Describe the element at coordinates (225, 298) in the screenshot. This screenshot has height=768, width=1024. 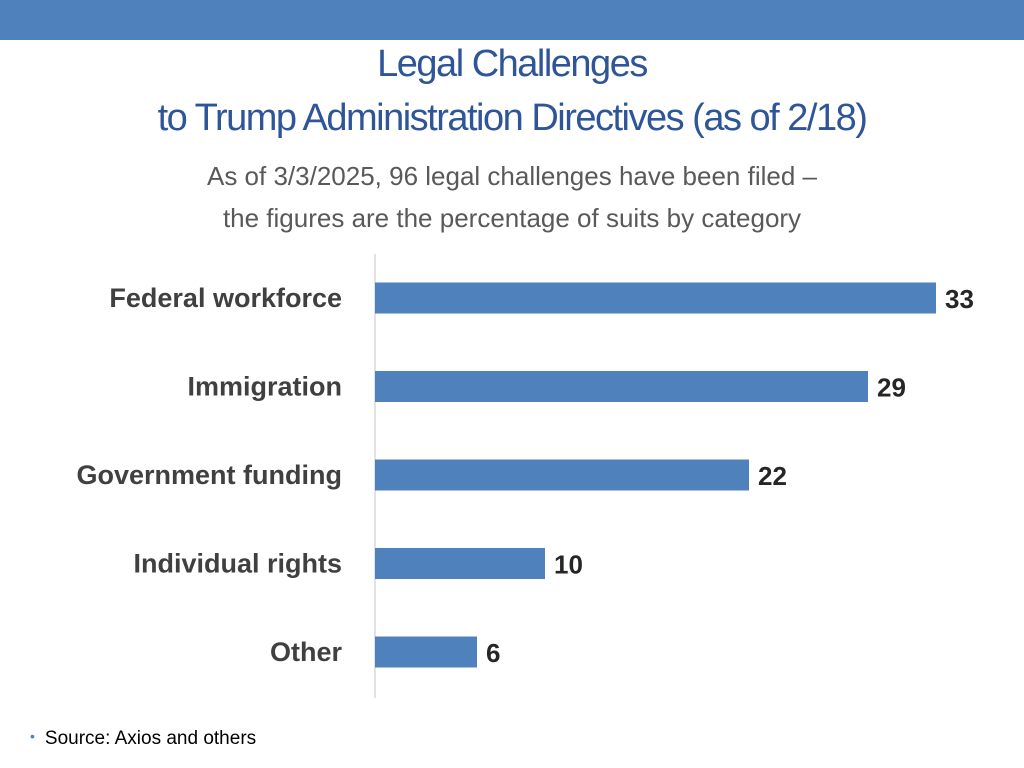
I see `category-label-federal-workforce: Federal workforce` at that location.